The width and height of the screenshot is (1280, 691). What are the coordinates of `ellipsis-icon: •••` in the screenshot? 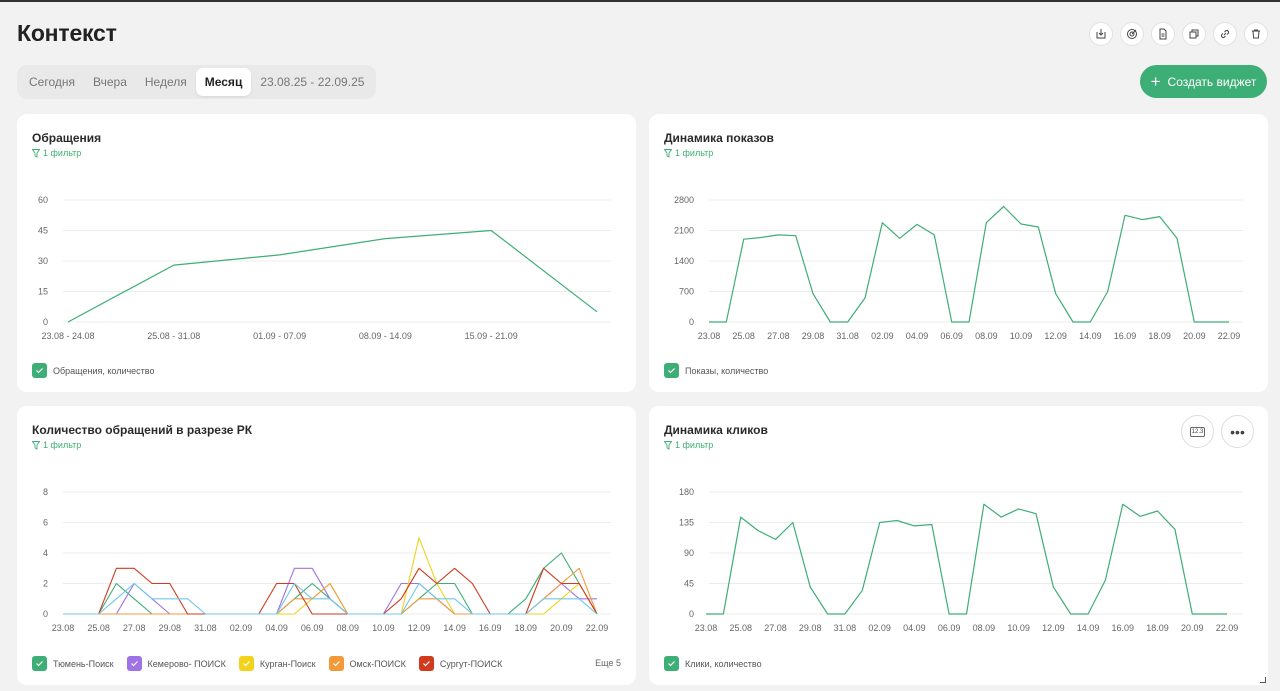 It's located at (1237, 431).